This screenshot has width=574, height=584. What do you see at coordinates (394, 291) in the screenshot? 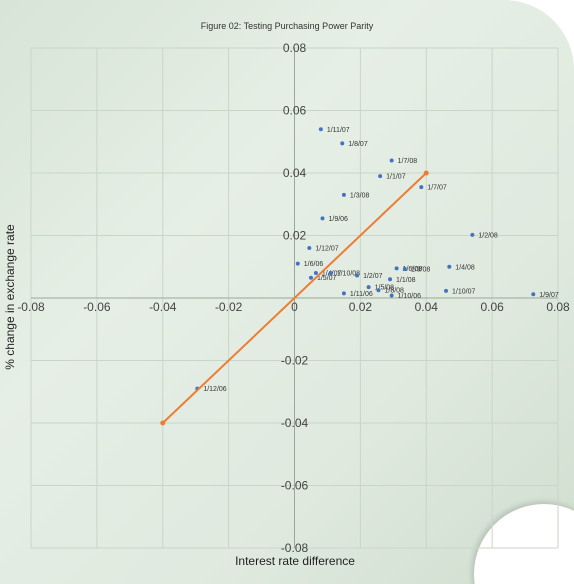
I see `data-point-label: 1/8/08` at bounding box center [394, 291].